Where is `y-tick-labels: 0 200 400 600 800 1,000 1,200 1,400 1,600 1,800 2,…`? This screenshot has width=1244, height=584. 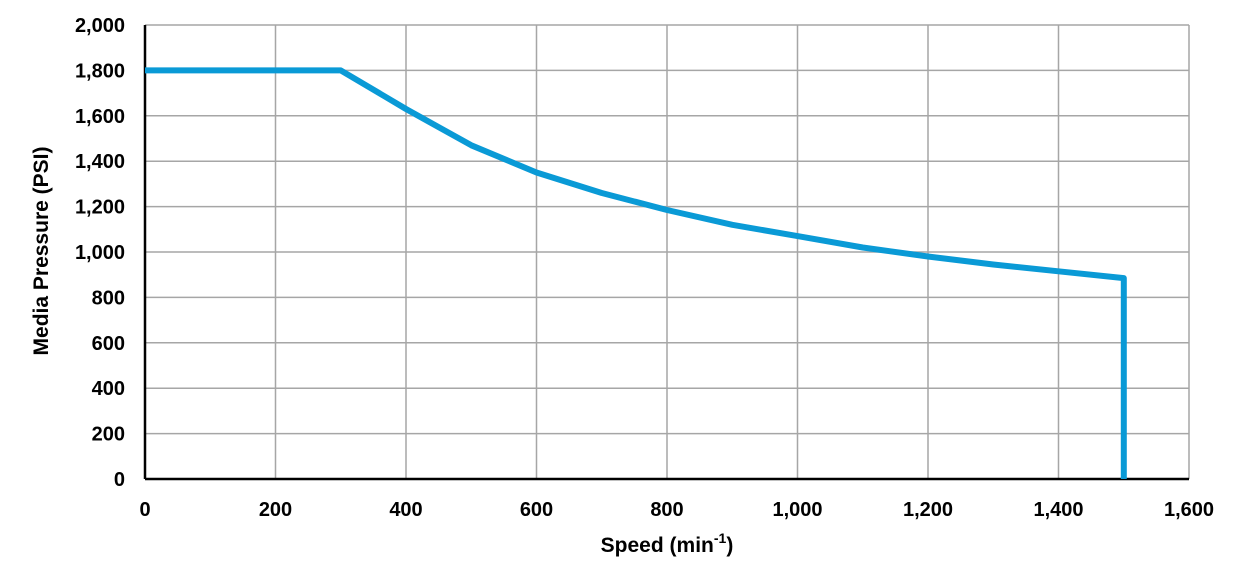
y-tick-labels: 0 200 400 600 800 1,000 1,200 1,400 1,600 1,800 2,… is located at coordinates (100, 253).